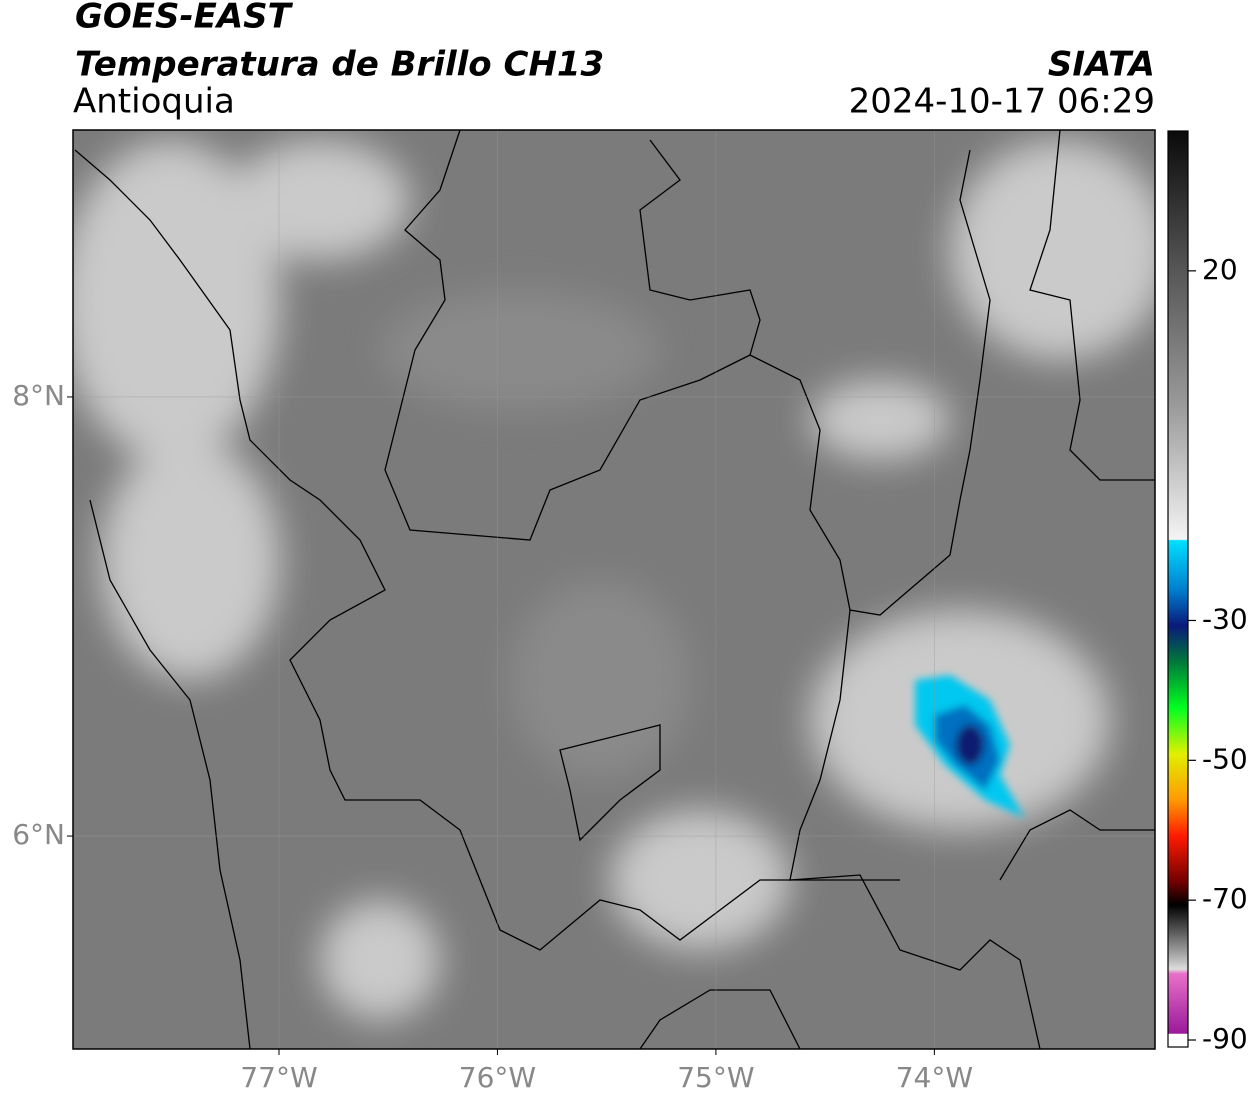 The image size is (1252, 1099). I want to click on x-tick-label: 75°W, so click(715, 1077).